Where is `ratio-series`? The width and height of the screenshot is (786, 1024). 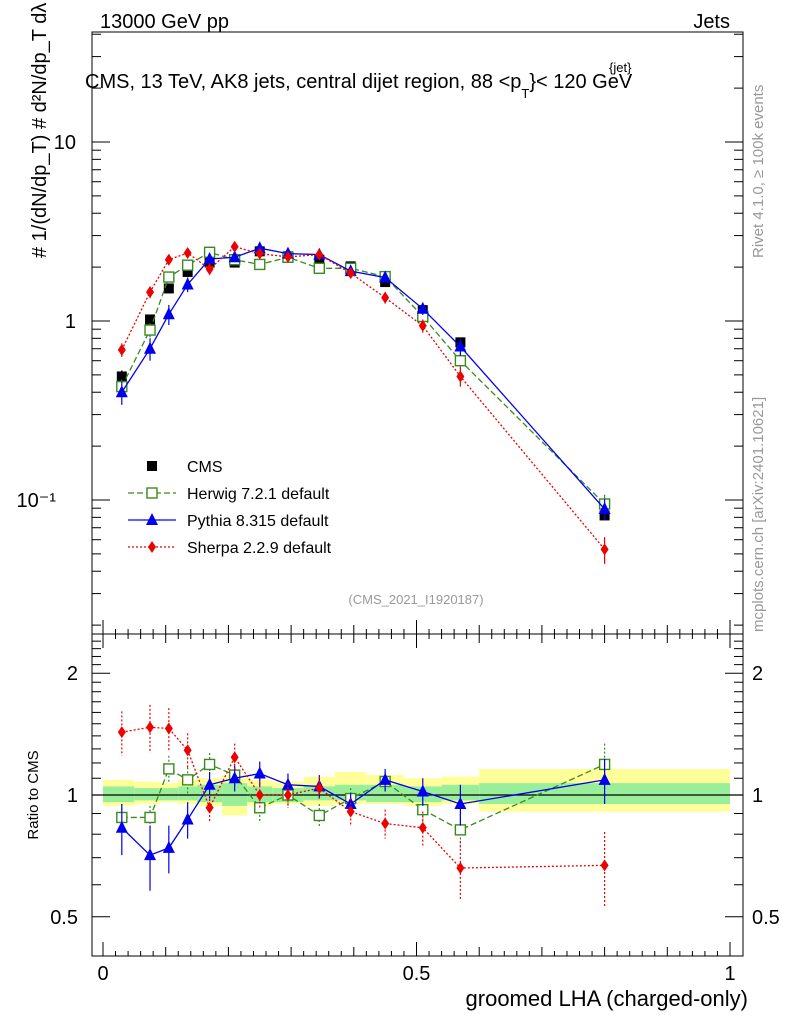 ratio-series is located at coordinates (363, 805).